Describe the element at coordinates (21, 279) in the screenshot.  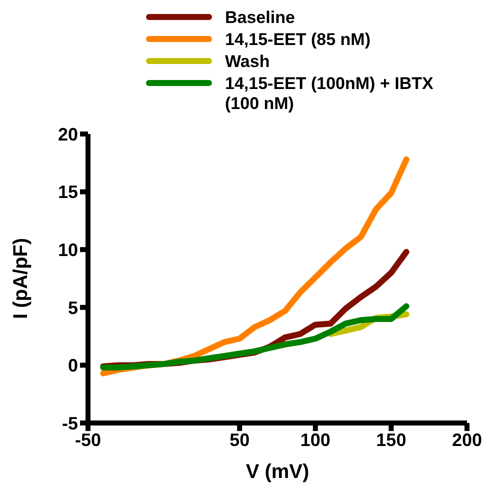
I see `y-axis-title: I (pA/pF)` at that location.